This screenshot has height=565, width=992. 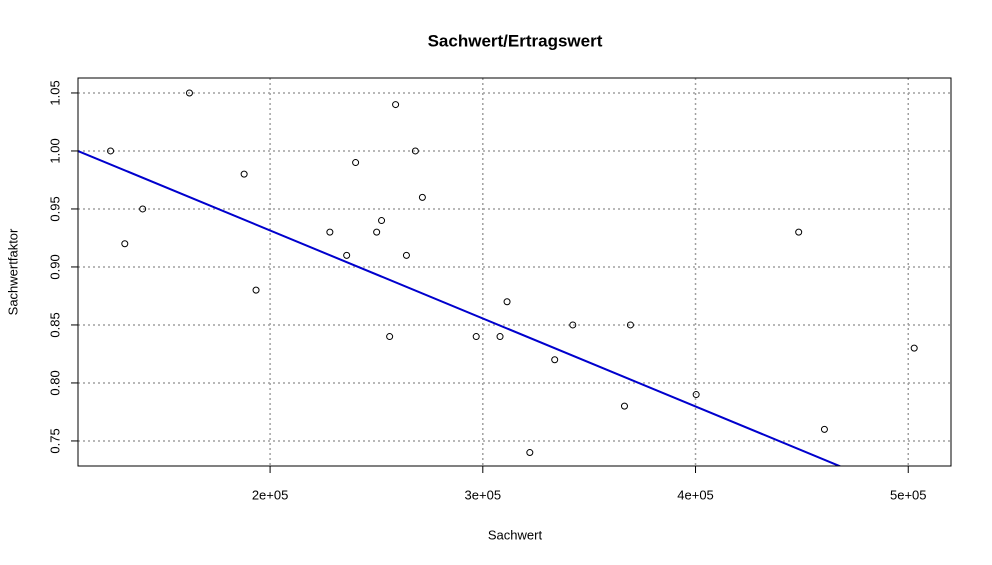 I want to click on x-tick-label: 2e+05, so click(x=270, y=494).